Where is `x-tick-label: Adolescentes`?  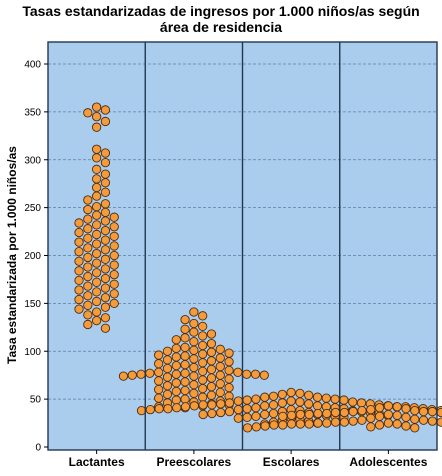
x-tick-label: Adolescentes is located at coordinates (388, 462).